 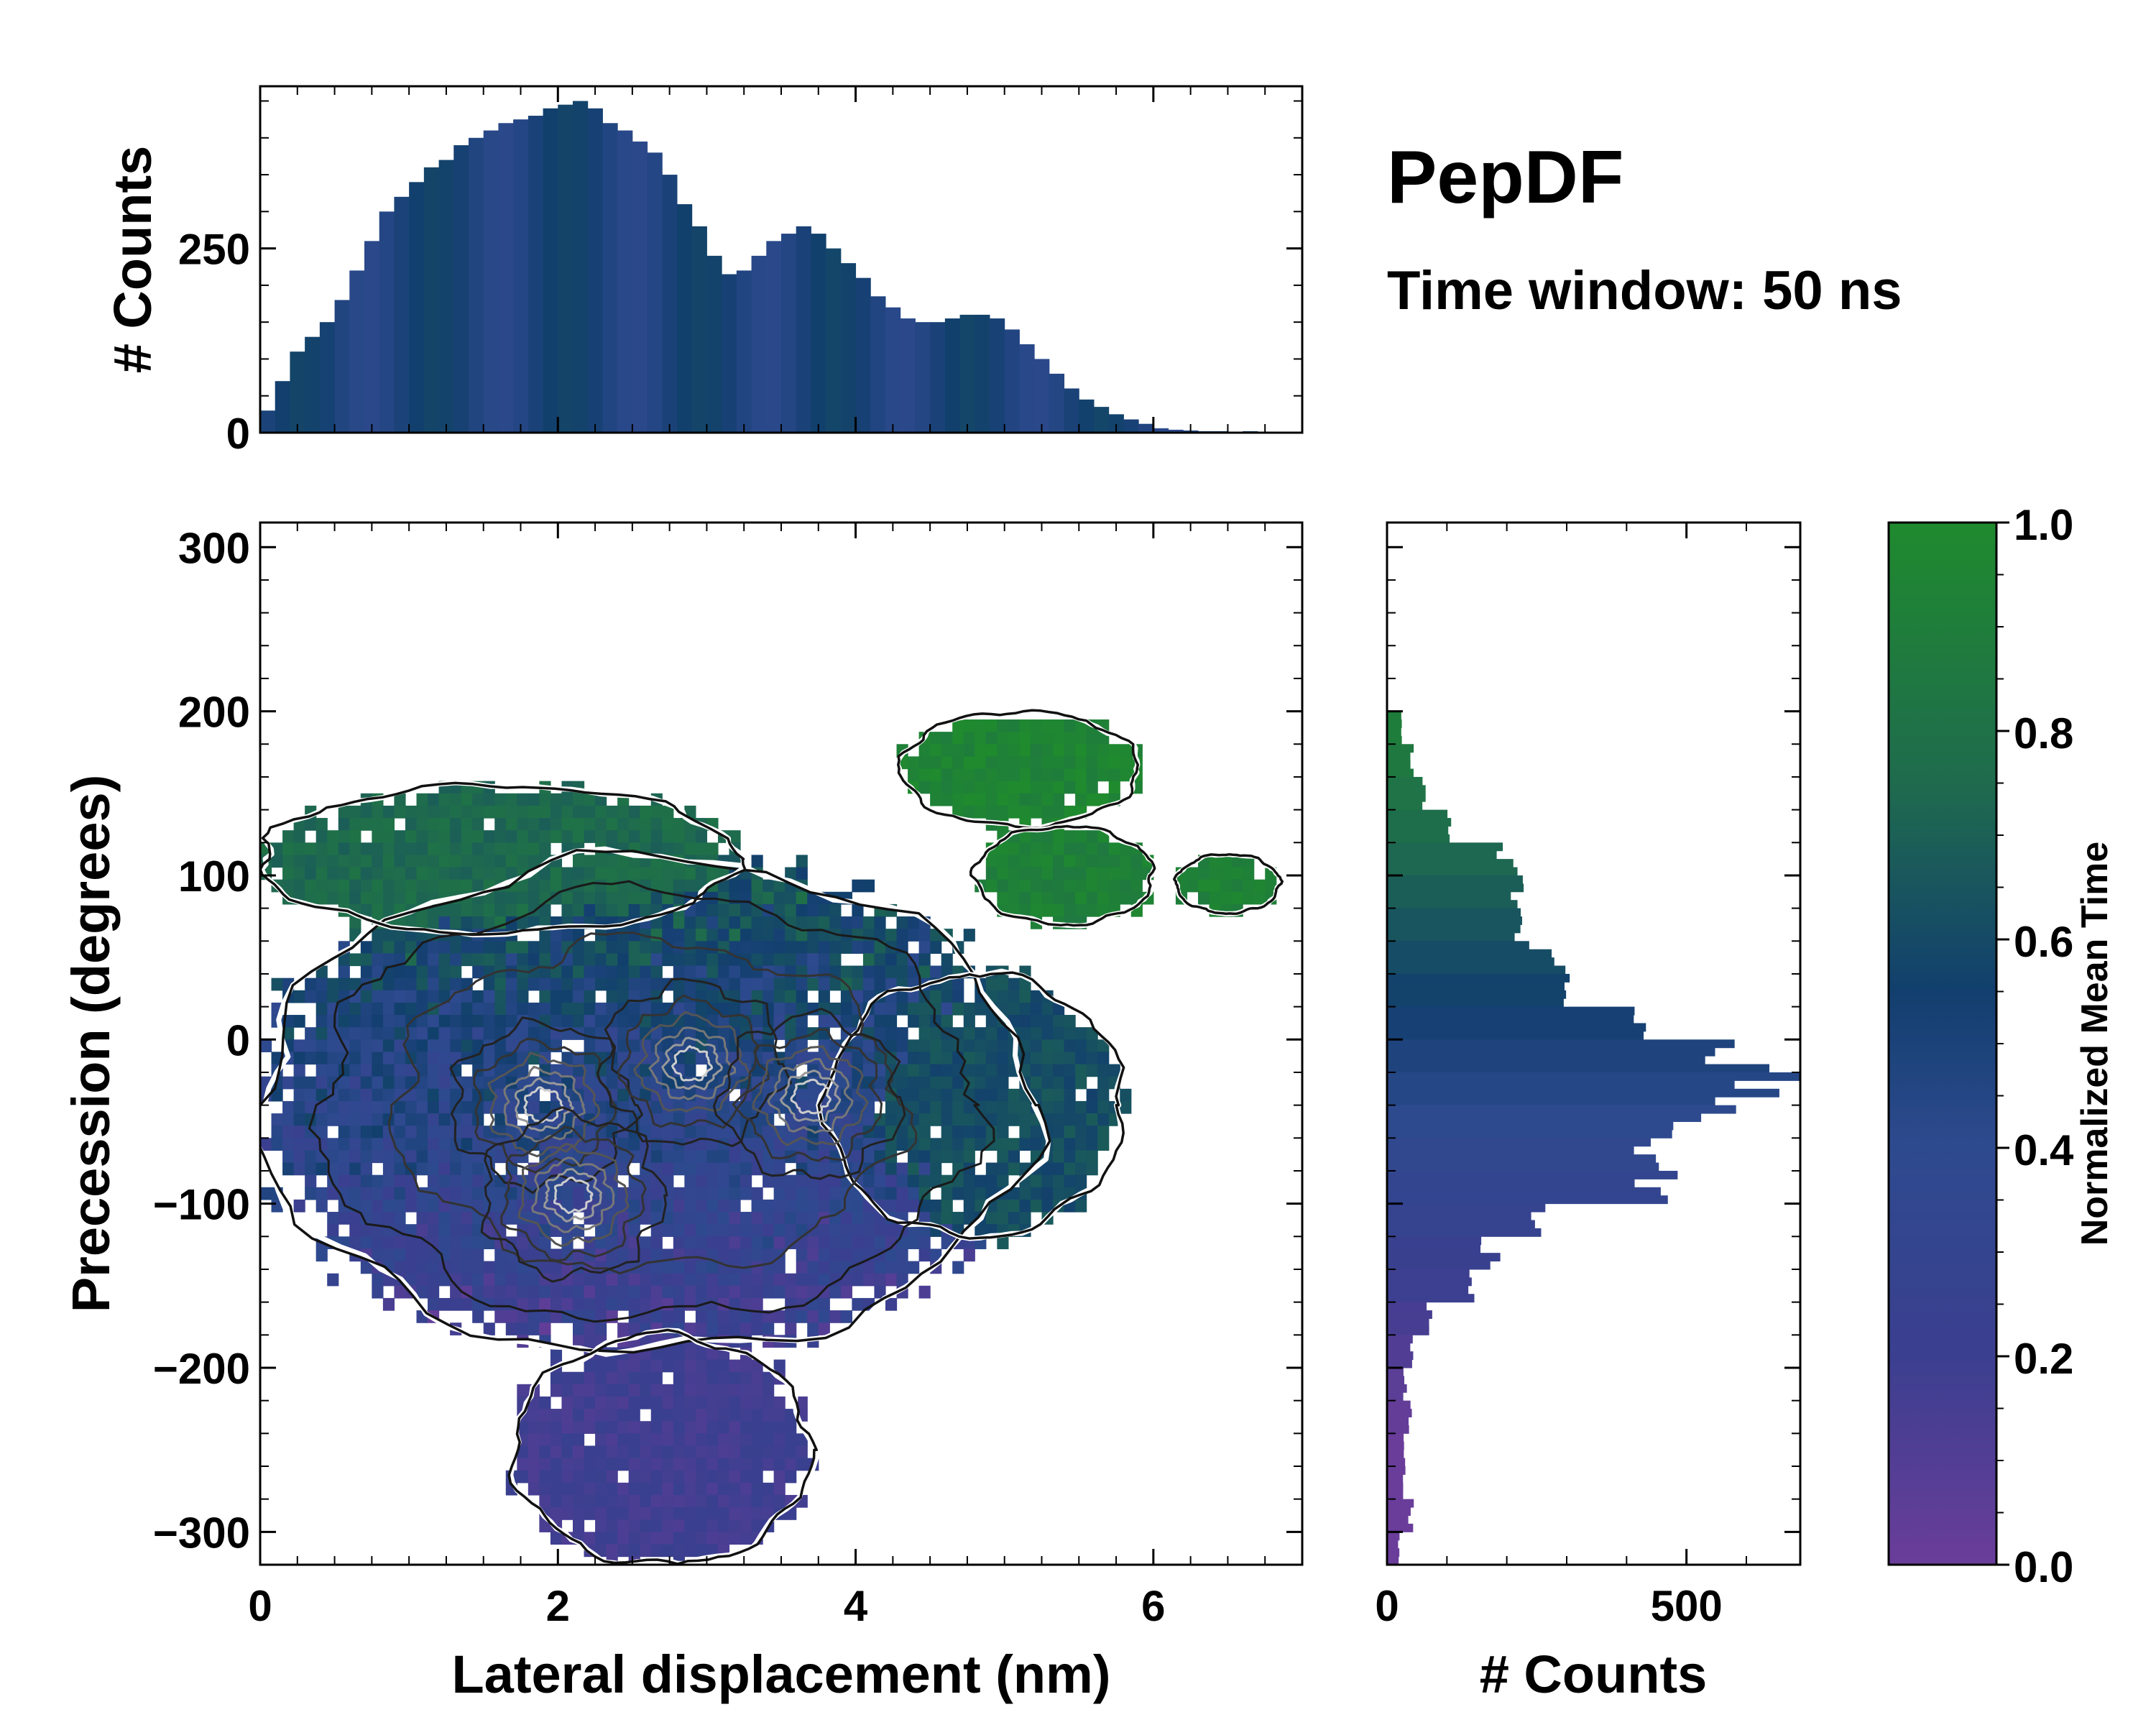 I want to click on top-hist-ytick-label: 250, so click(x=214, y=250).